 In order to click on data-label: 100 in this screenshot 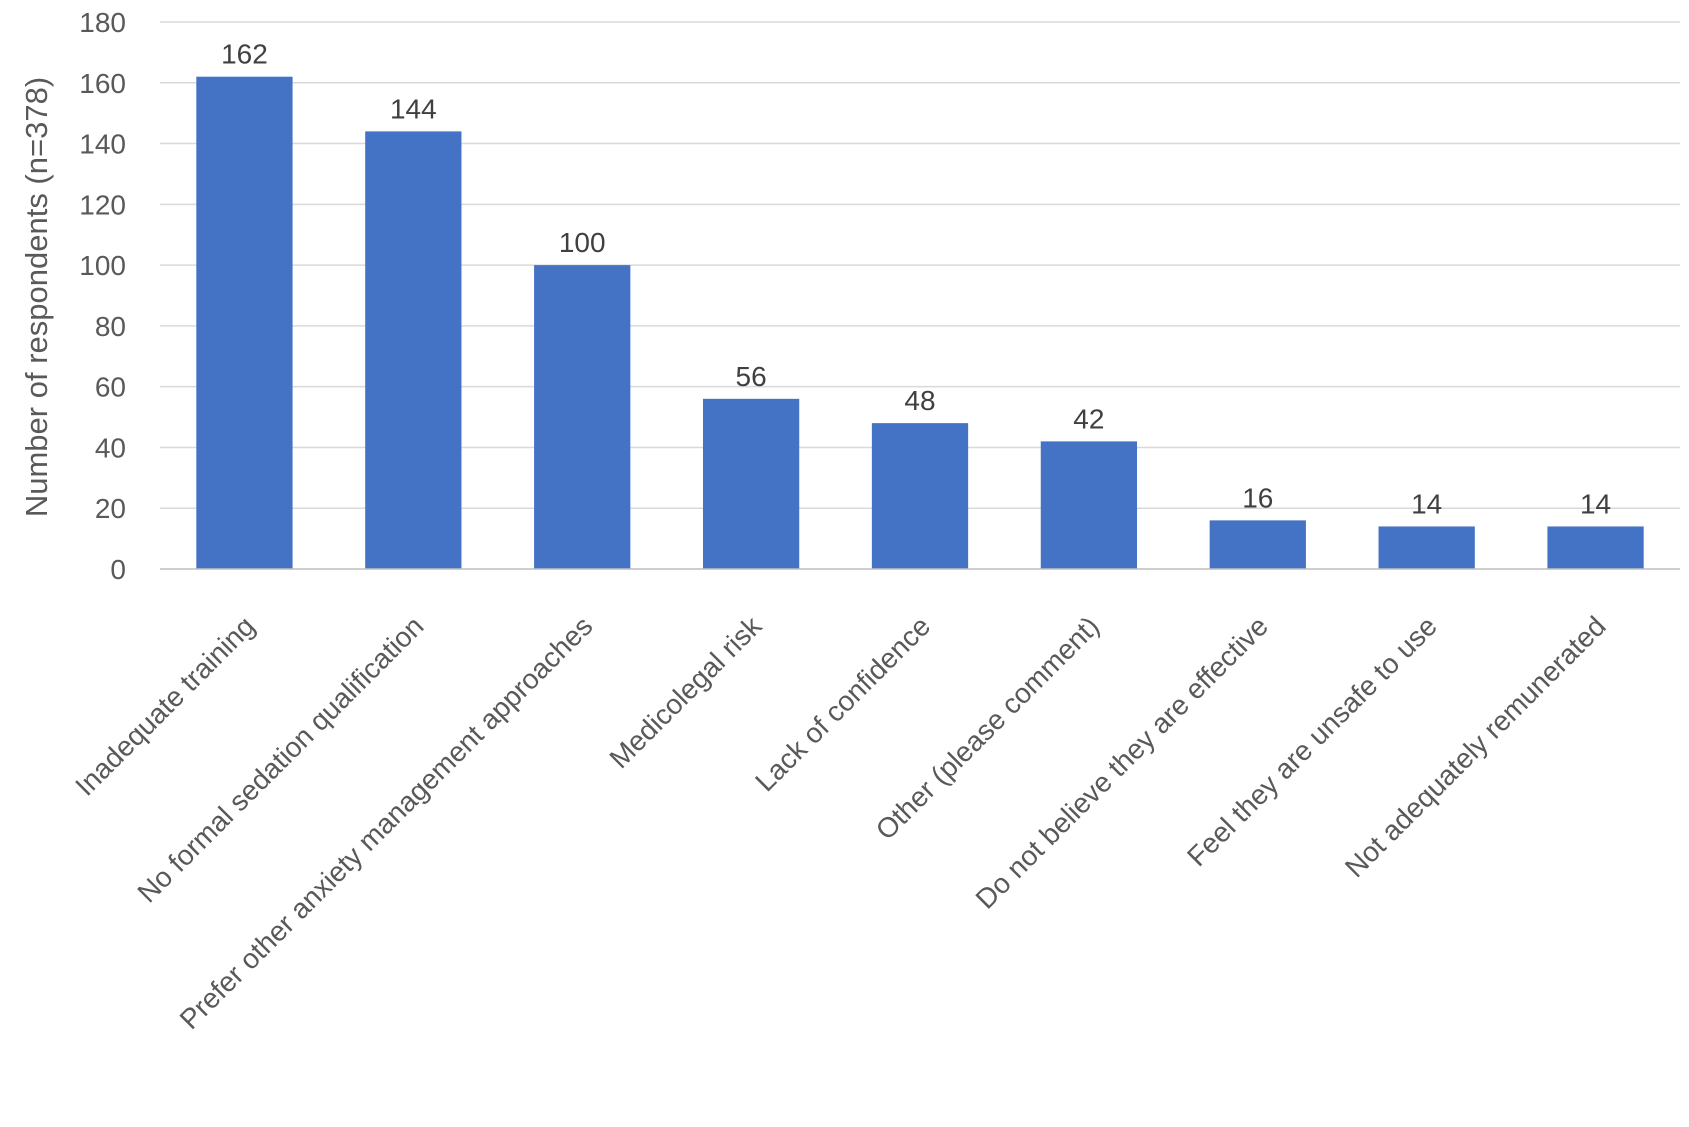, I will do `click(582, 242)`.